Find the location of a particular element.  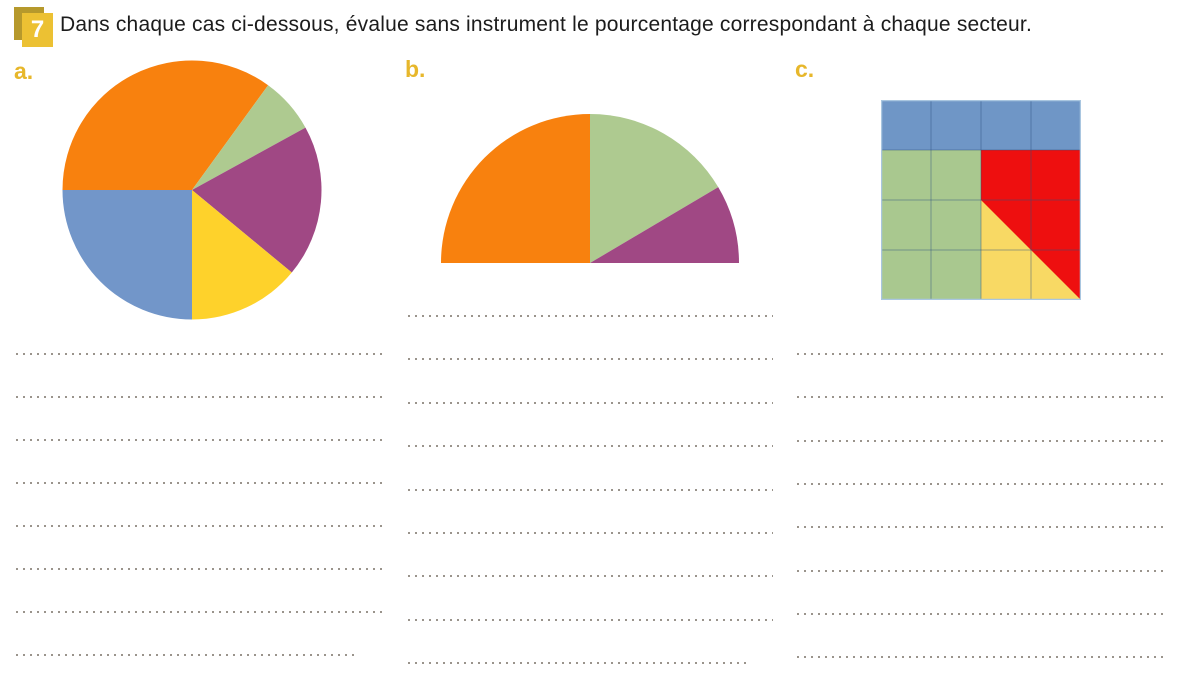

section-label-c: c. is located at coordinates (805, 69).